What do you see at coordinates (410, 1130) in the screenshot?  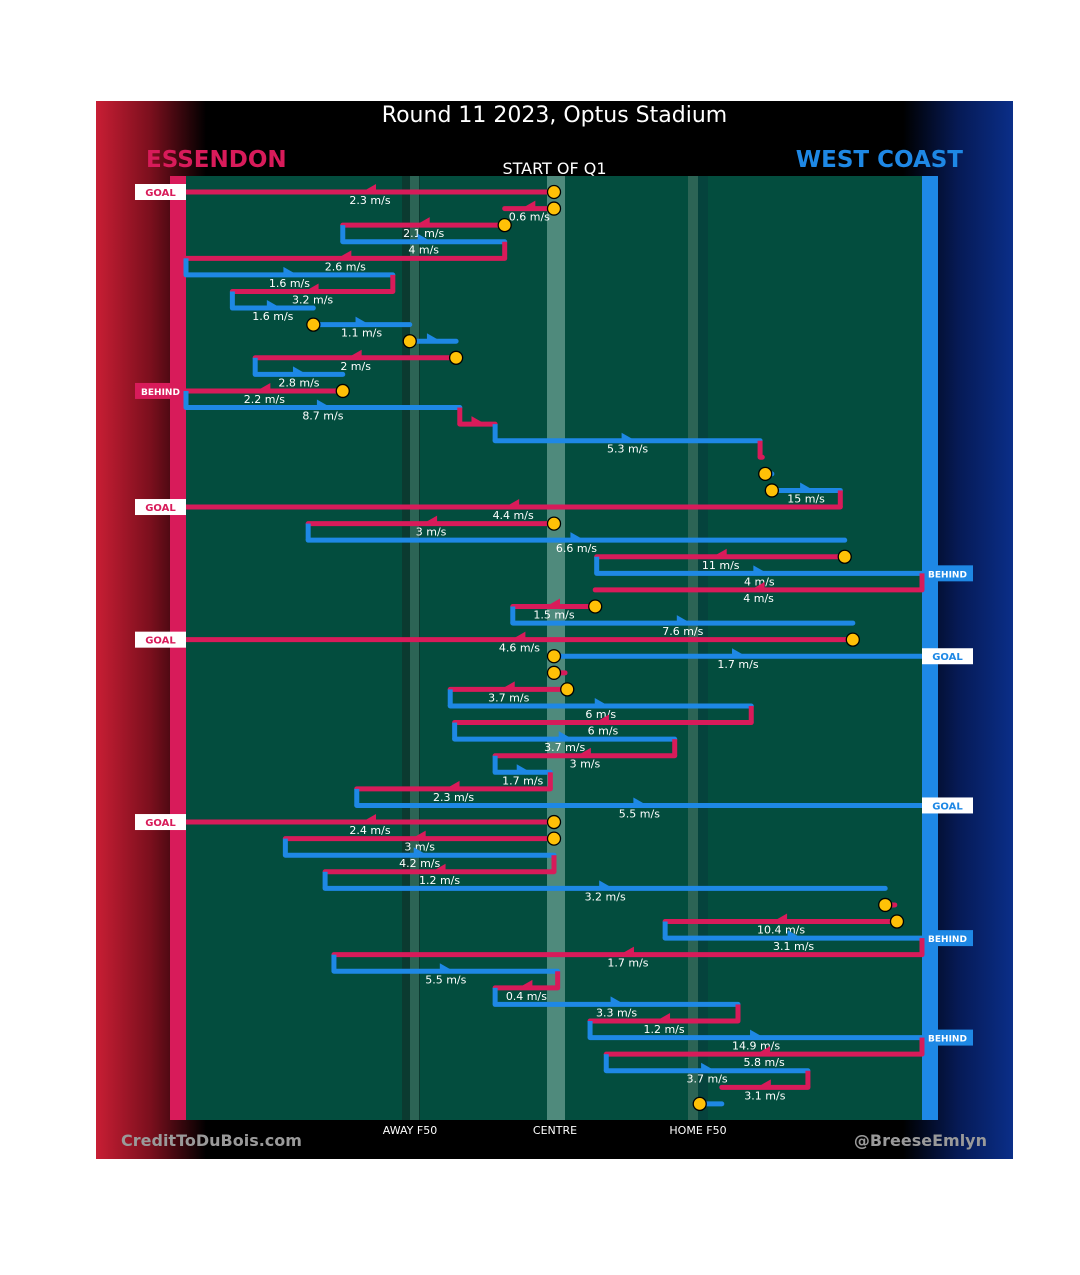 I see `tick-away-f50: AWAY F50` at bounding box center [410, 1130].